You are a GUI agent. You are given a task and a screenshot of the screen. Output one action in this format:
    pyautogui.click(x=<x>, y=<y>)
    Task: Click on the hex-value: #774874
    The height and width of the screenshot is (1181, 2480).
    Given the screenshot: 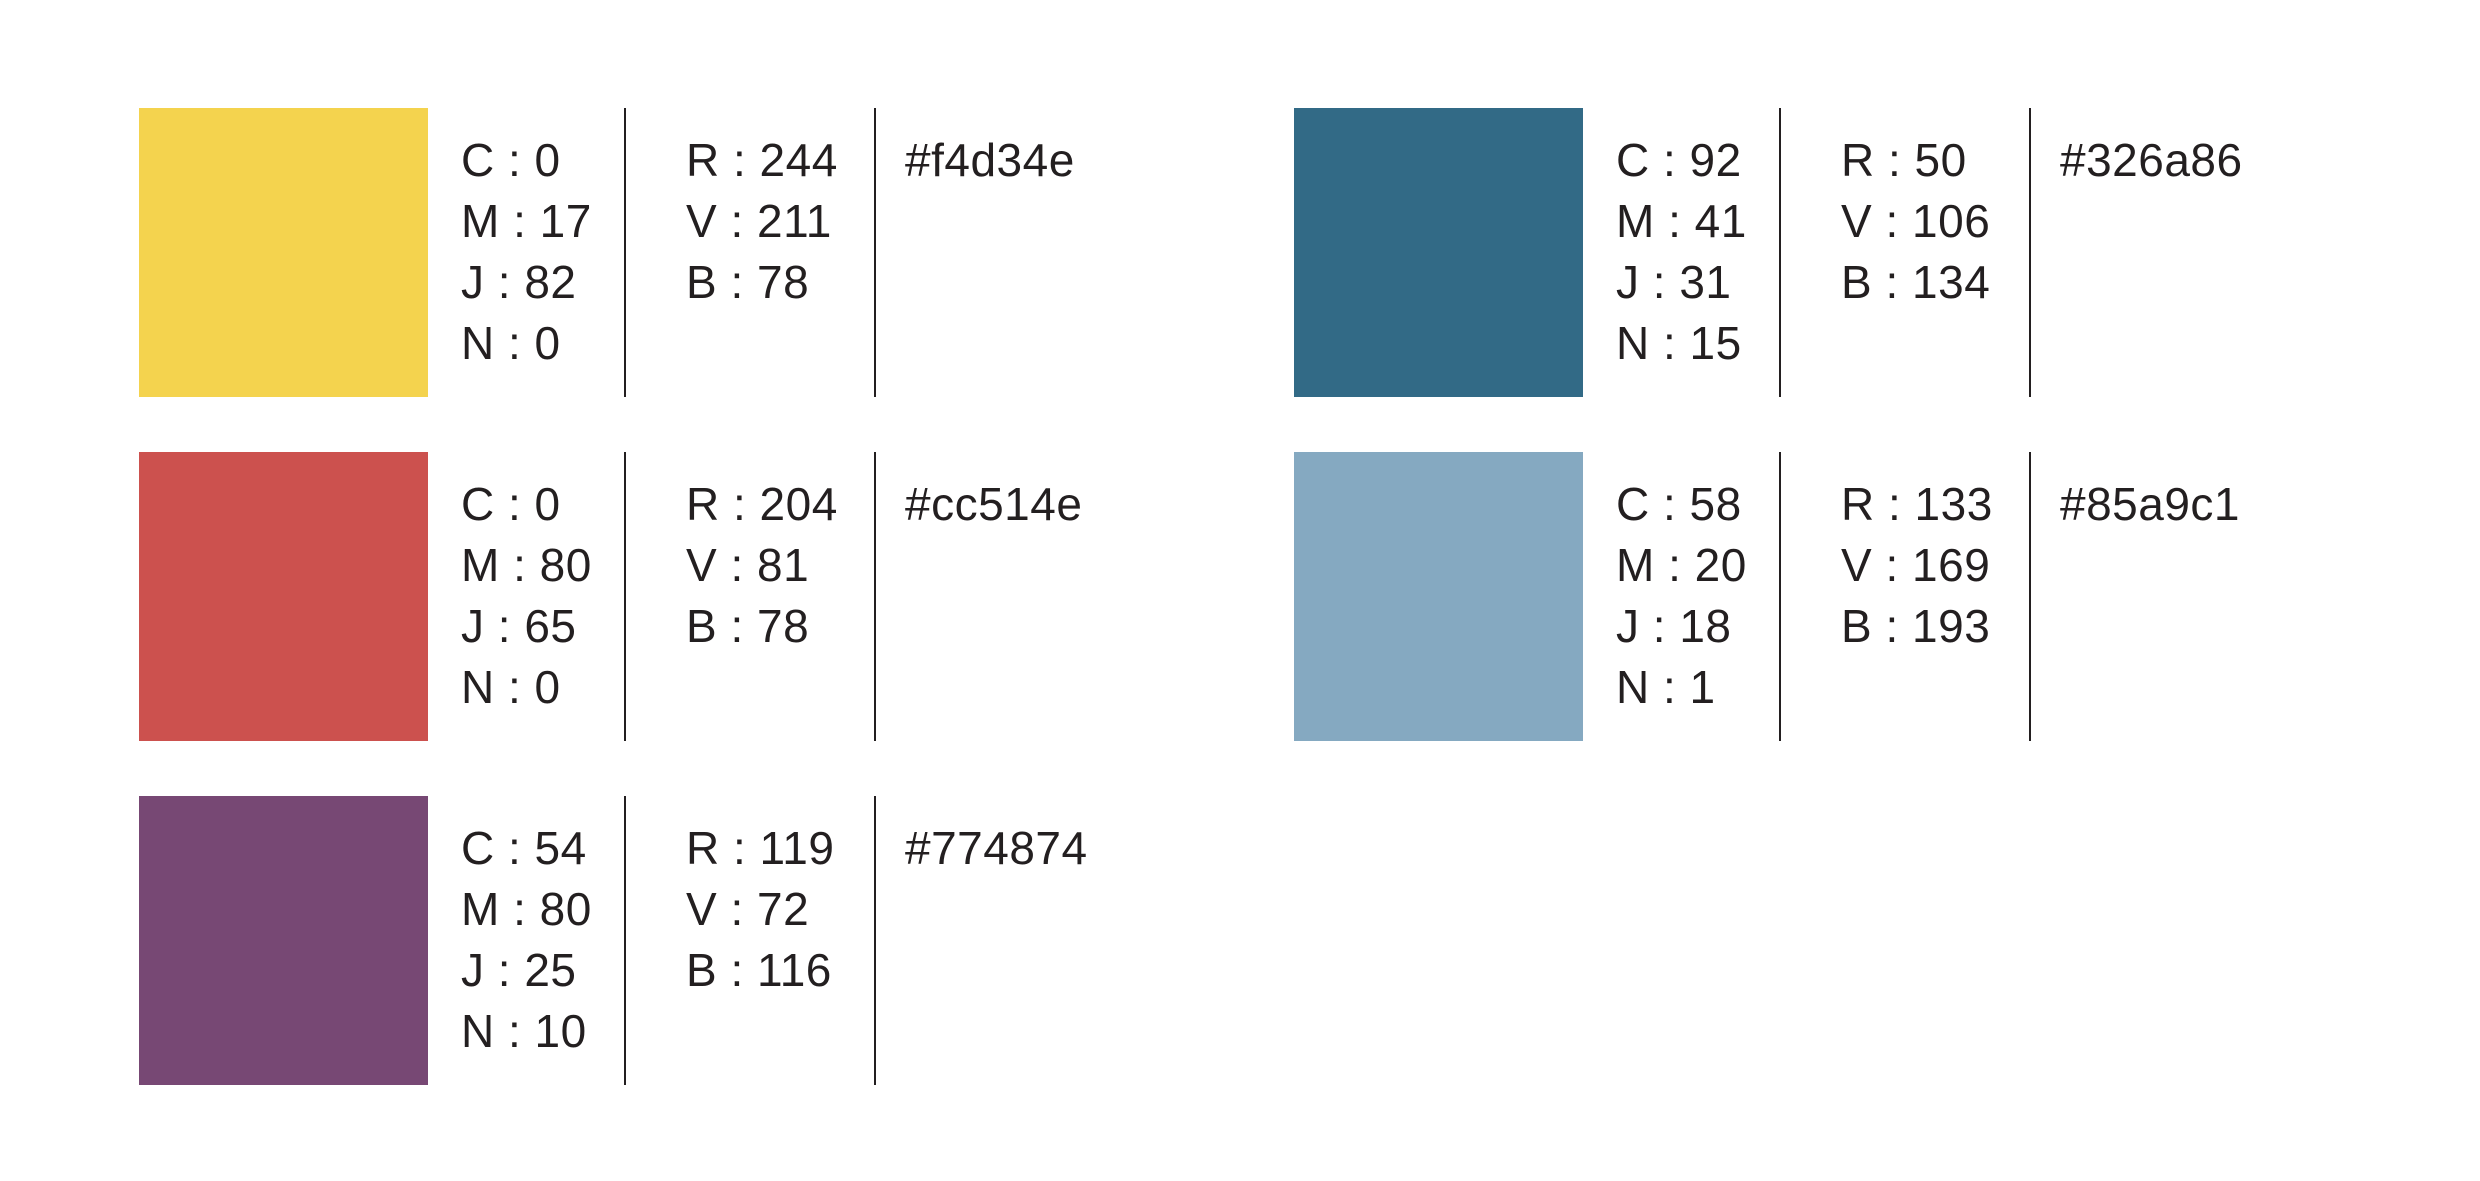 What is the action you would take?
    pyautogui.click(x=996, y=848)
    